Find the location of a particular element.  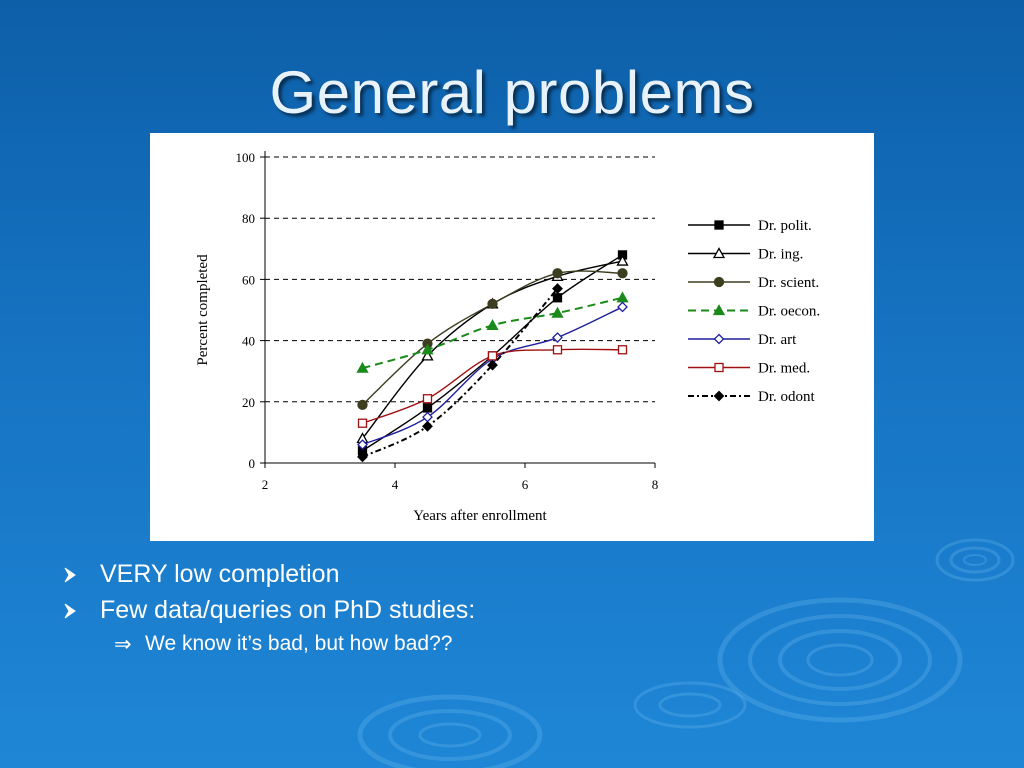

x-tick-label: 6 is located at coordinates (525, 484).